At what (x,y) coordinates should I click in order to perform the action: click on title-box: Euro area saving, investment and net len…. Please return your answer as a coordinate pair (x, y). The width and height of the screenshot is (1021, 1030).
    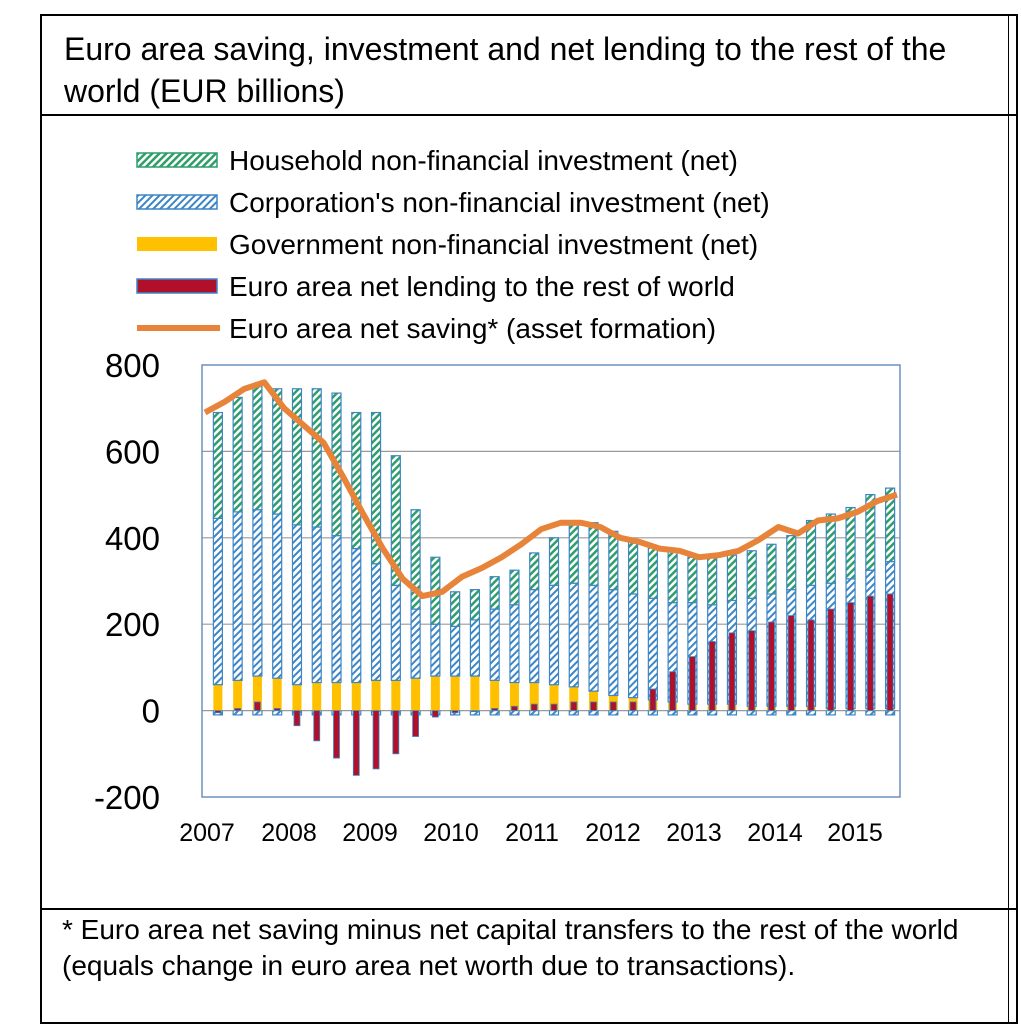
    Looking at the image, I should click on (529, 66).